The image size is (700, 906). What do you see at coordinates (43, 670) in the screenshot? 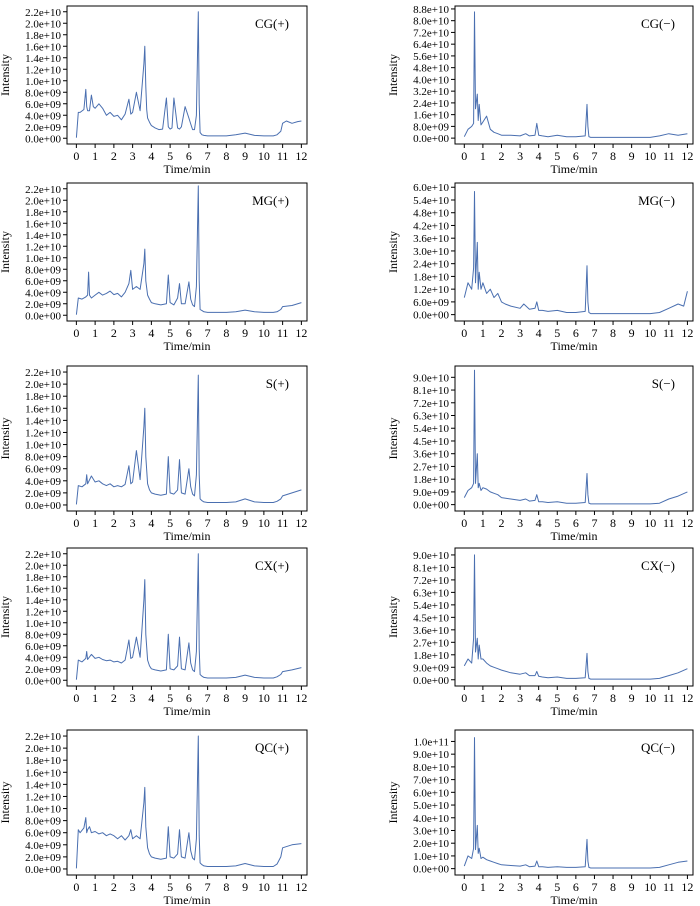
I see `y-tick-label: 2.0e+09` at bounding box center [43, 670].